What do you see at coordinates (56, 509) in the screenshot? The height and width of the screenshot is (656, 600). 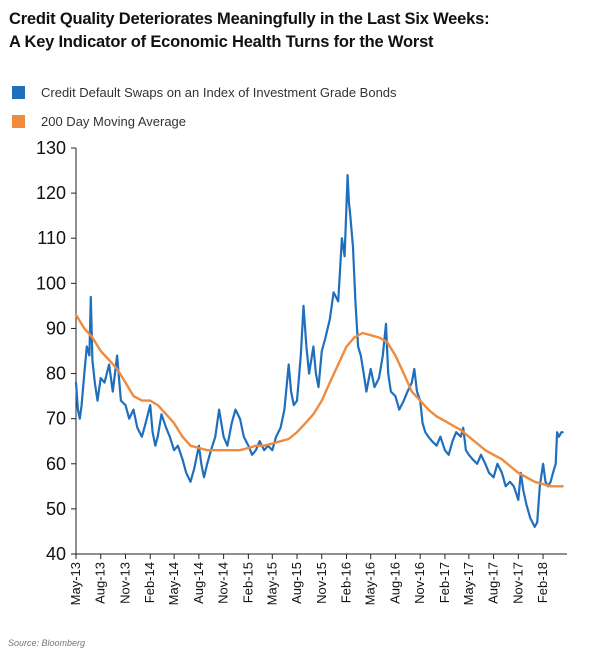 I see `y-tick-label: 50` at bounding box center [56, 509].